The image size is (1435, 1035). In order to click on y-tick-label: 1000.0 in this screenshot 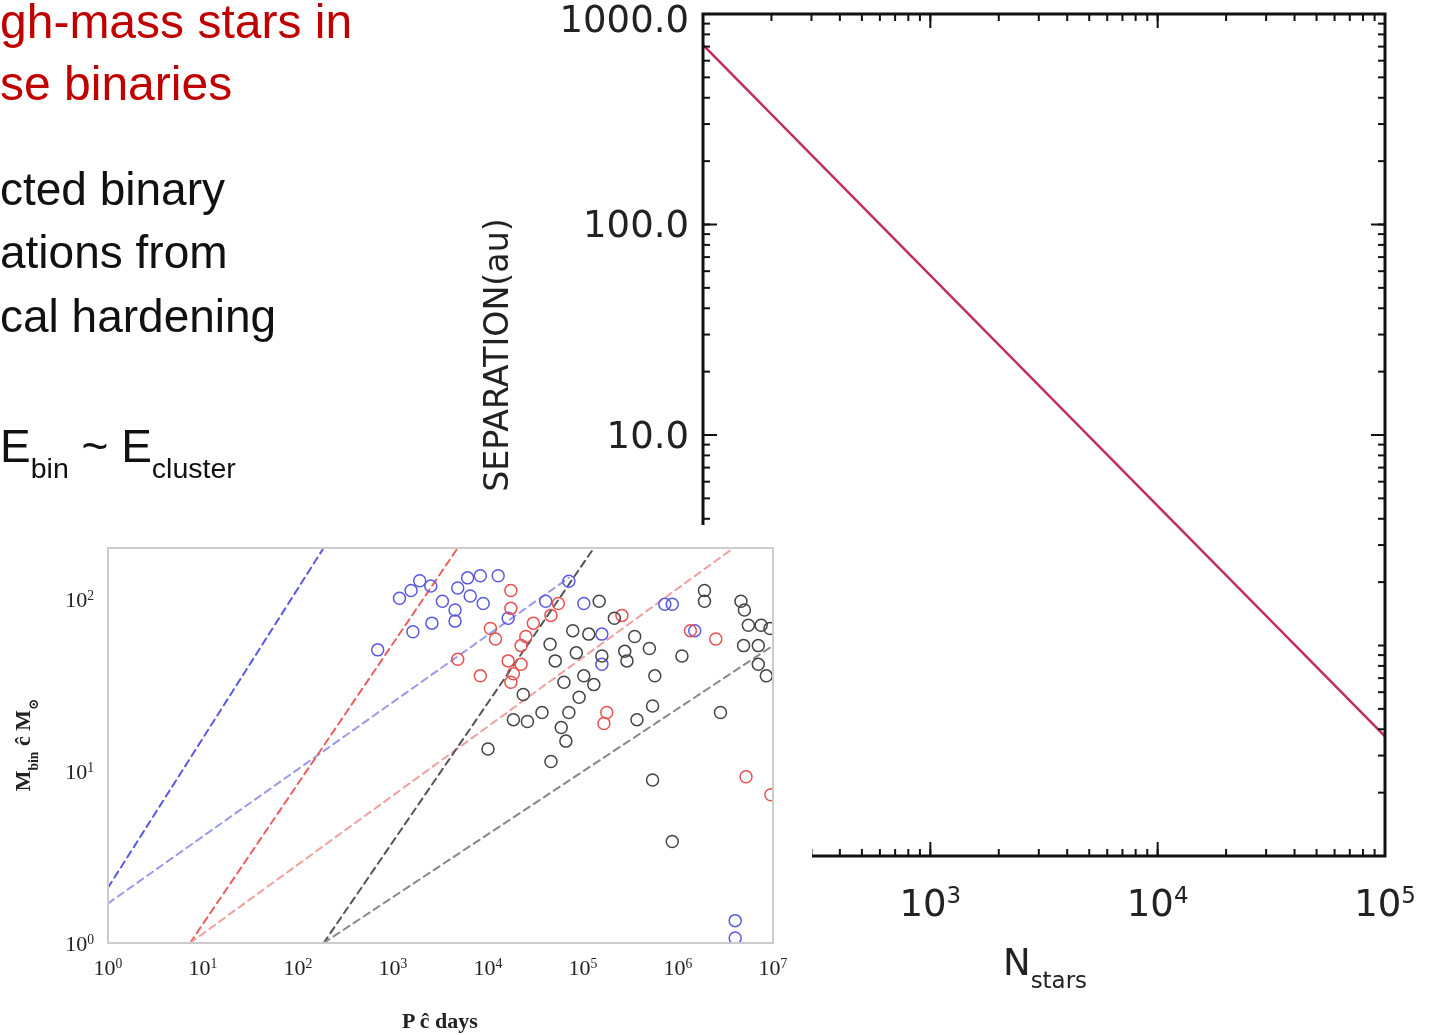, I will do `click(624, 20)`.